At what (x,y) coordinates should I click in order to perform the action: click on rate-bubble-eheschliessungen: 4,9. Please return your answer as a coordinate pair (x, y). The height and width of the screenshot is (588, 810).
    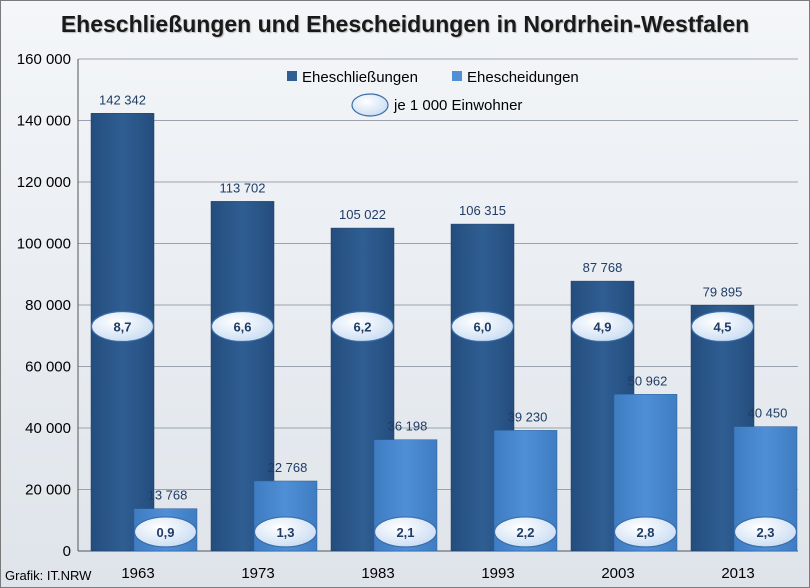
    Looking at the image, I should click on (602, 326).